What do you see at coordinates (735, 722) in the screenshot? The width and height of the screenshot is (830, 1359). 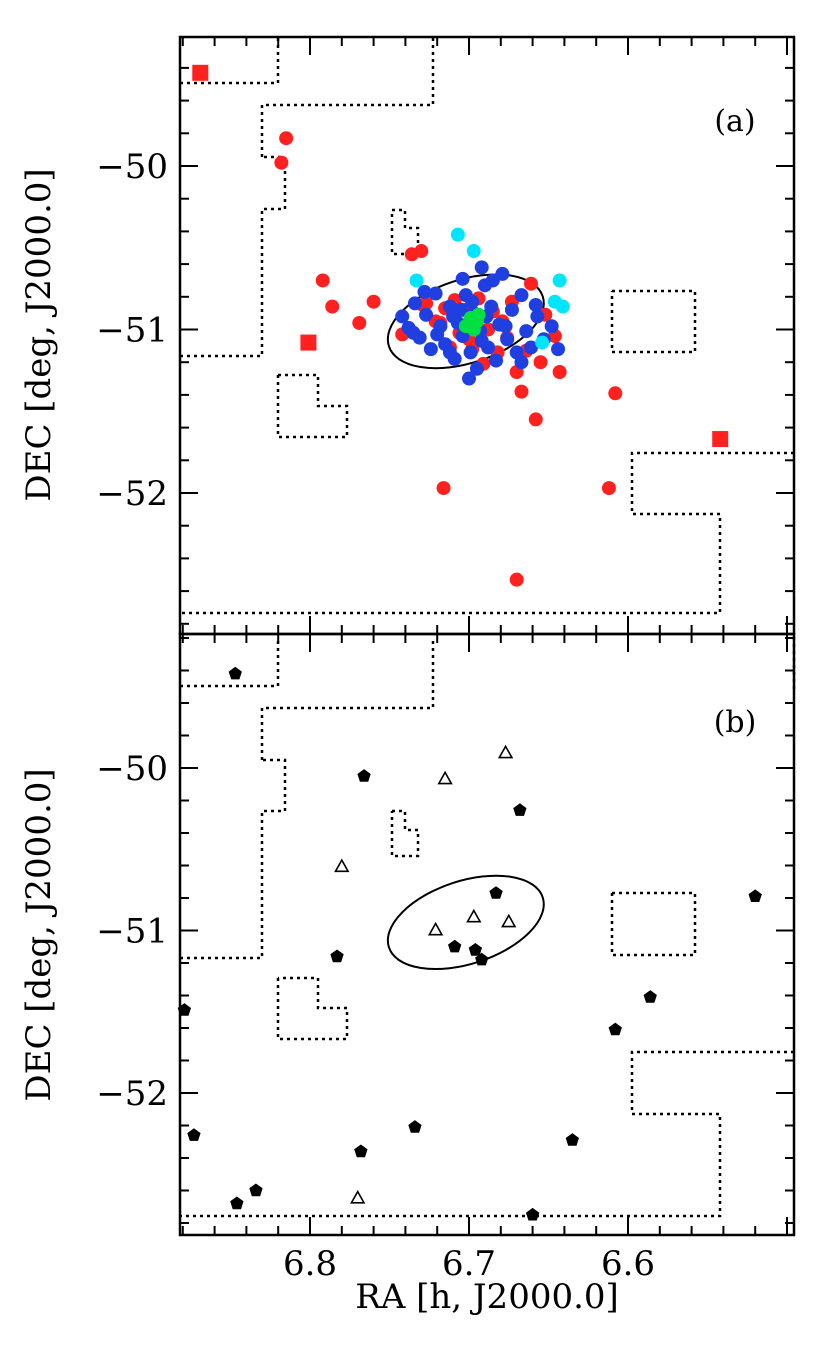 I see `panel-label-b: (b)` at bounding box center [735, 722].